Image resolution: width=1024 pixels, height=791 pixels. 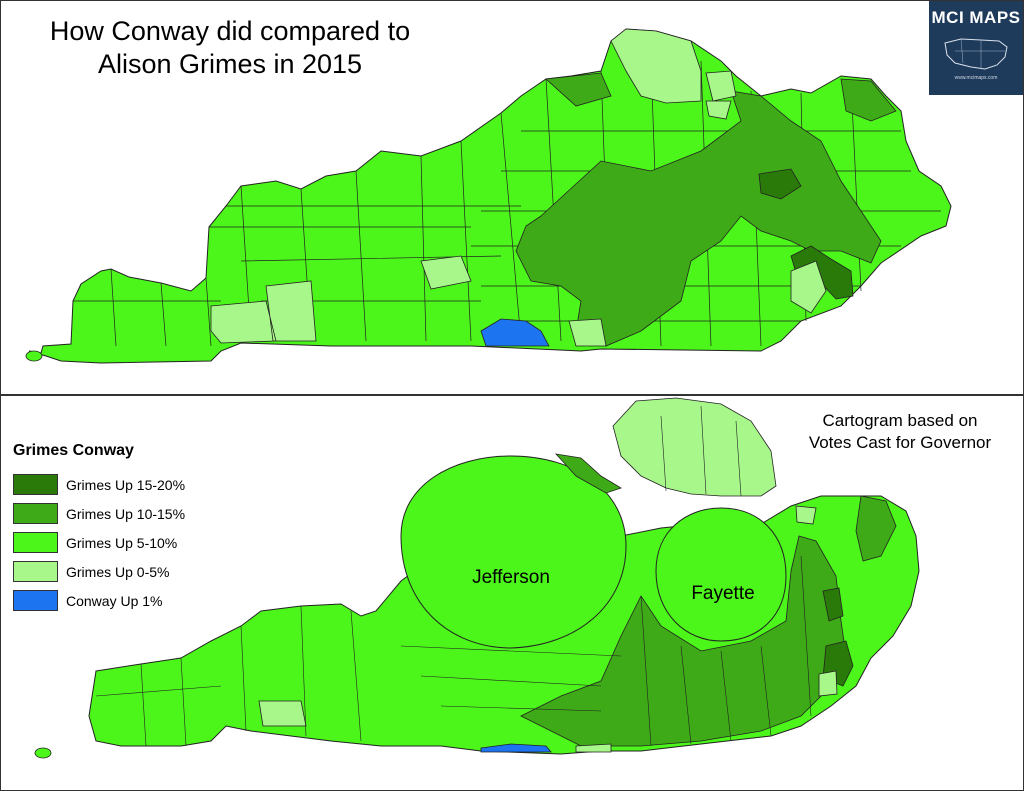 What do you see at coordinates (513, 552) in the screenshot?
I see `jefferson-county-shape` at bounding box center [513, 552].